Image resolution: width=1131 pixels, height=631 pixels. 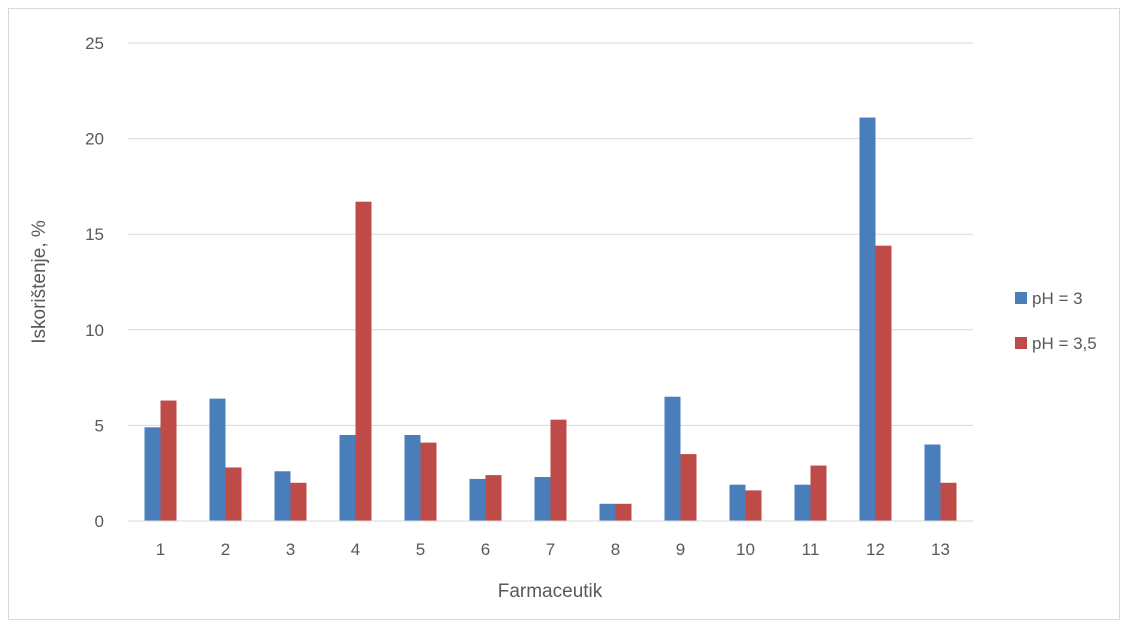 I want to click on x-tick-label: 6, so click(x=485, y=549).